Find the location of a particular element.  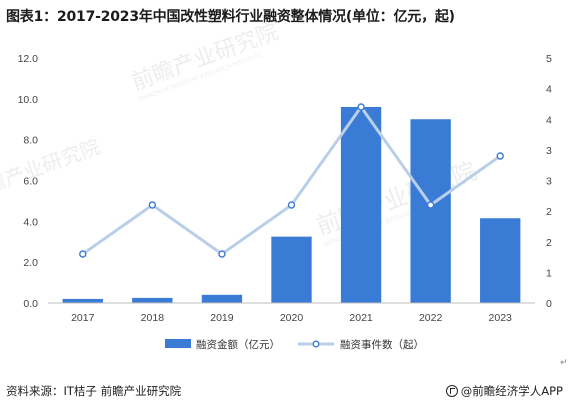

x-axis: 2017 2018 2019 2020 2021 2022 2023 is located at coordinates (291, 313).